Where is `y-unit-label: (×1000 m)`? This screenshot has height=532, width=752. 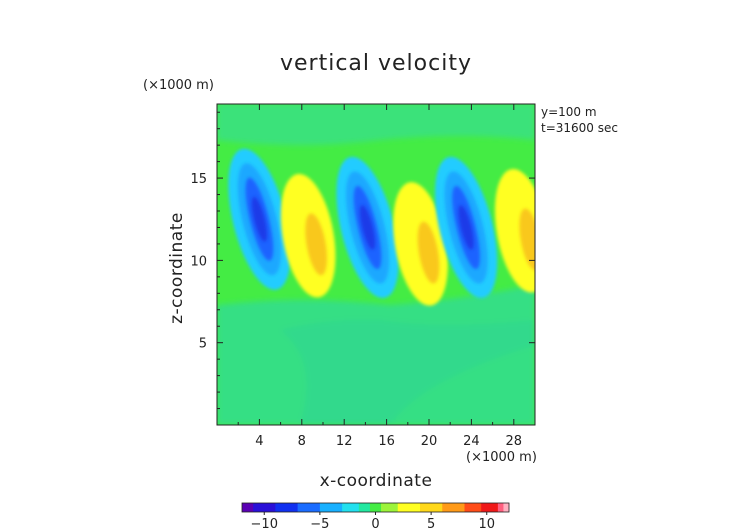 y-unit-label: (×1000 m) is located at coordinates (178, 85).